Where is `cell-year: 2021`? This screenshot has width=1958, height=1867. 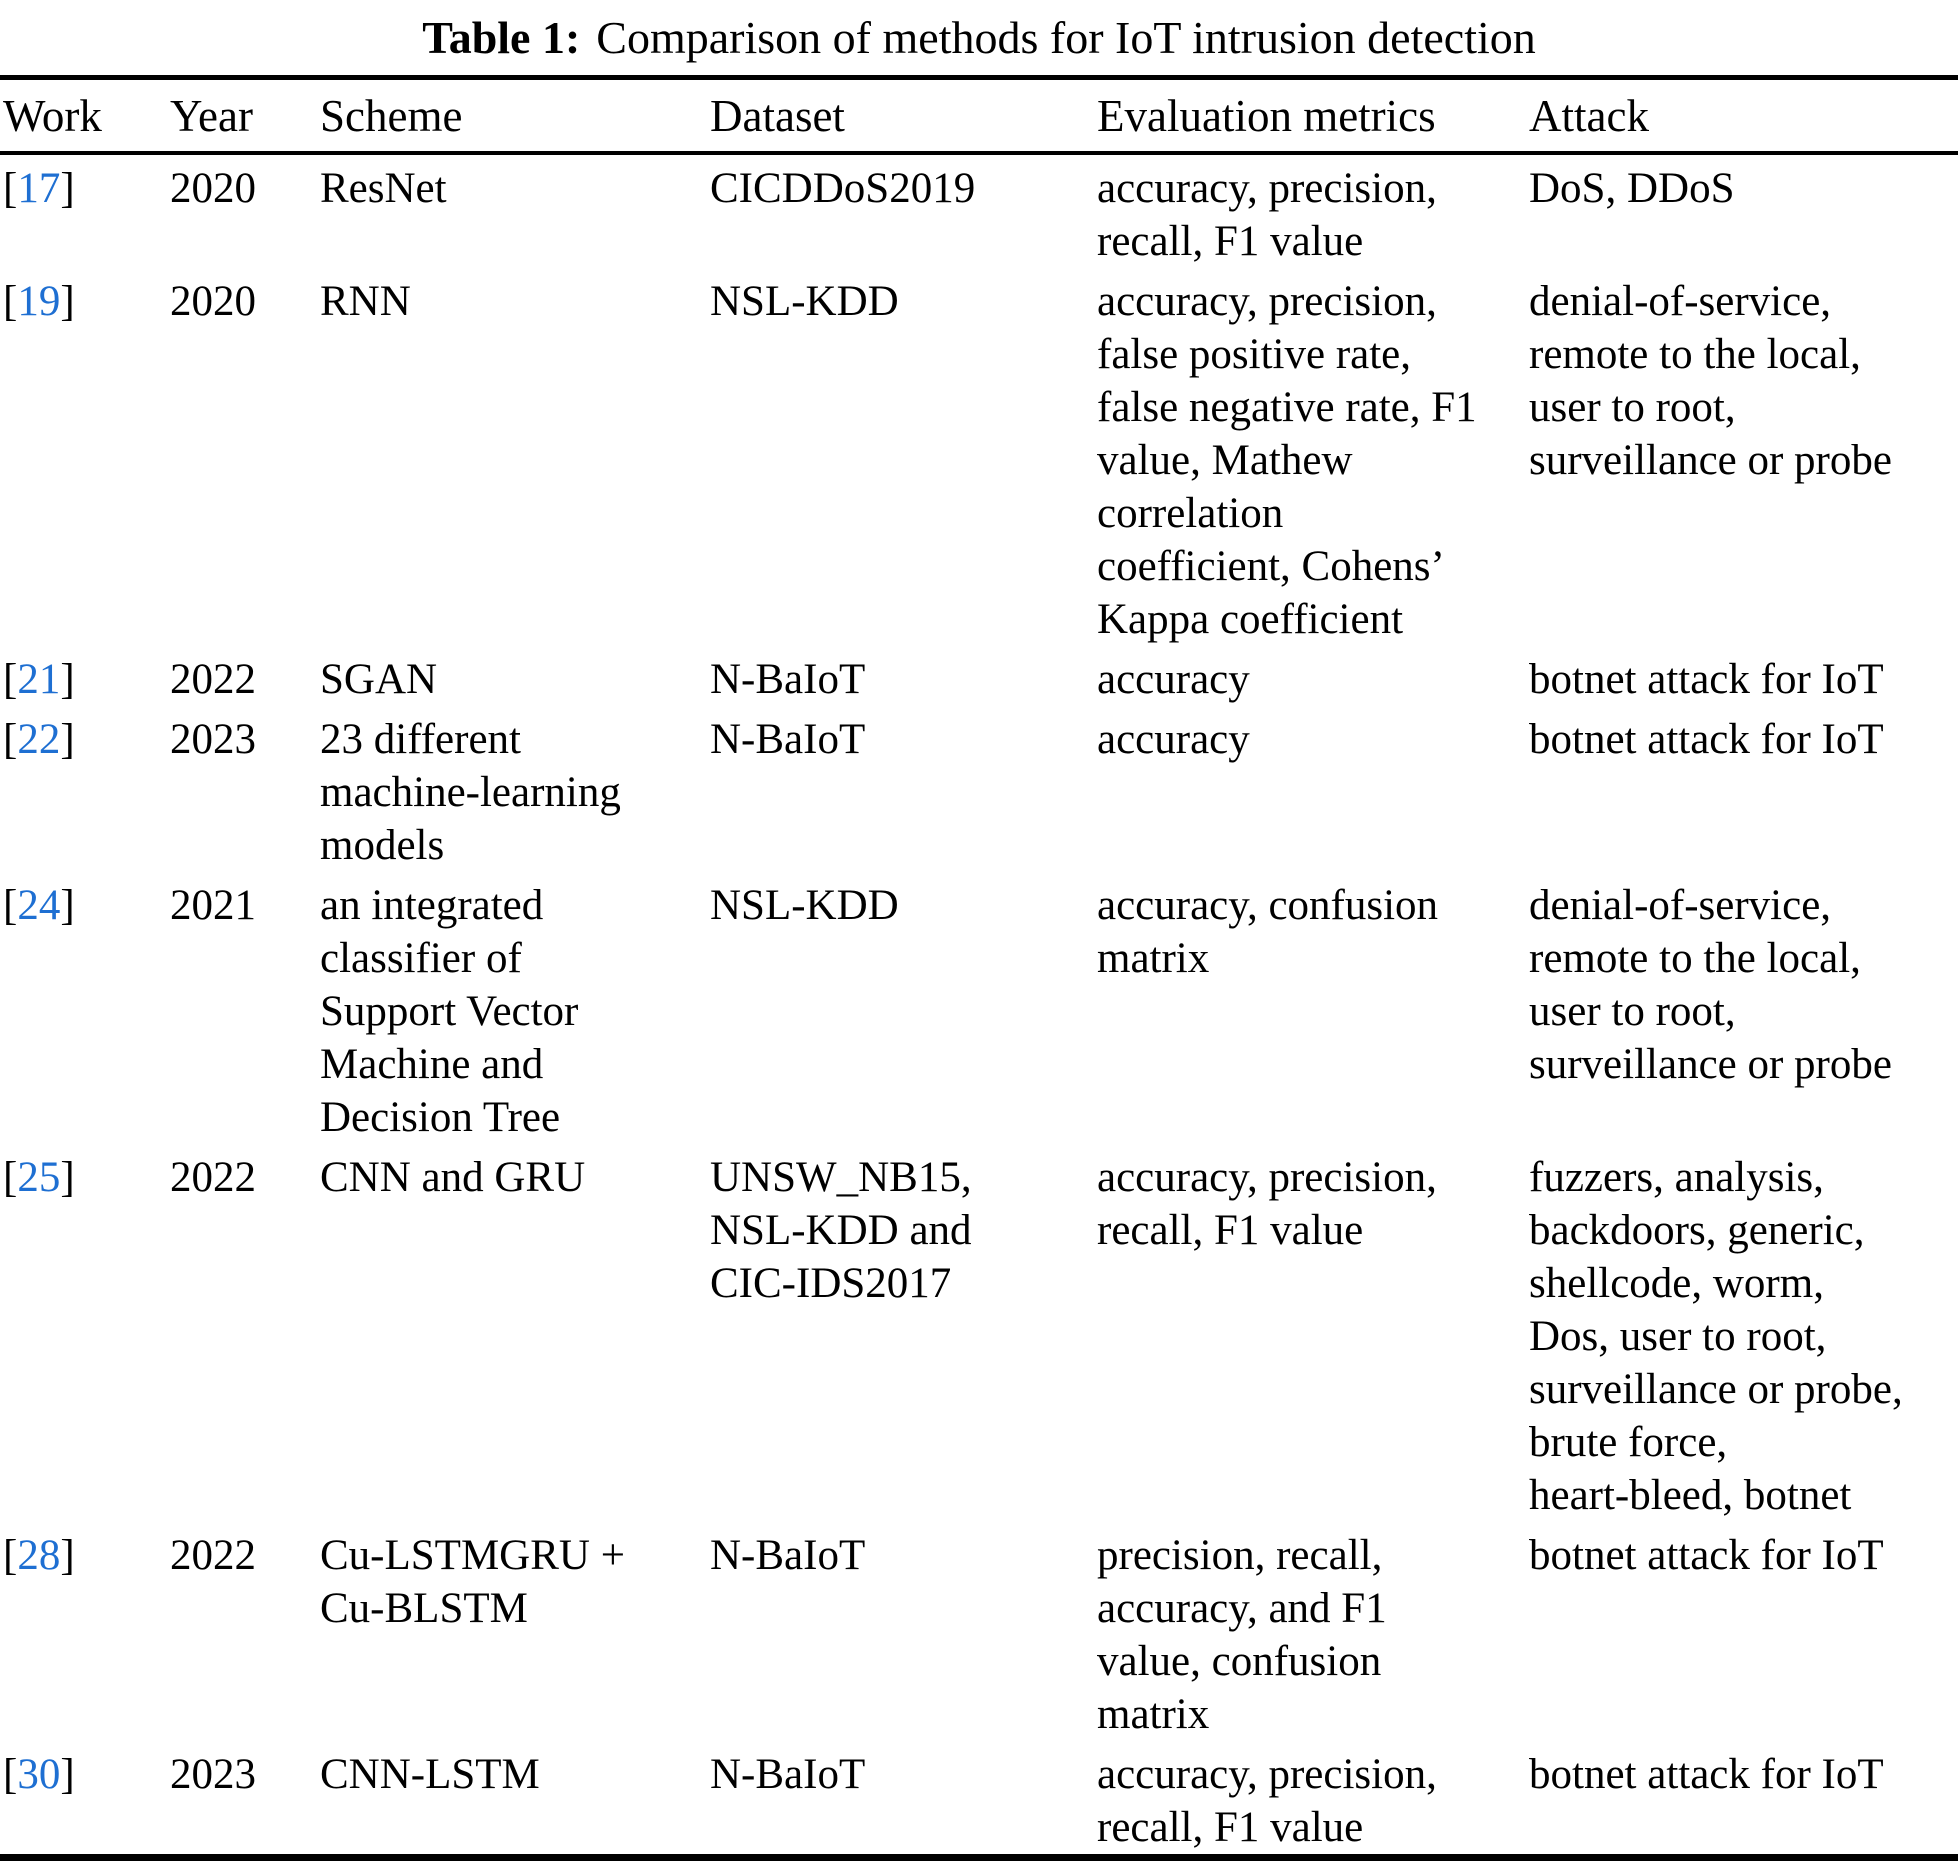
cell-year: 2021 is located at coordinates (213, 905).